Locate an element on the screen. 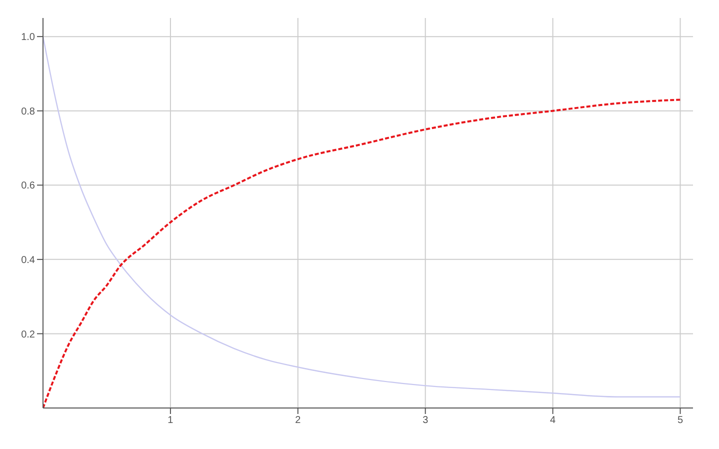 The height and width of the screenshot is (449, 719). x-tick-label: 1 is located at coordinates (171, 420).